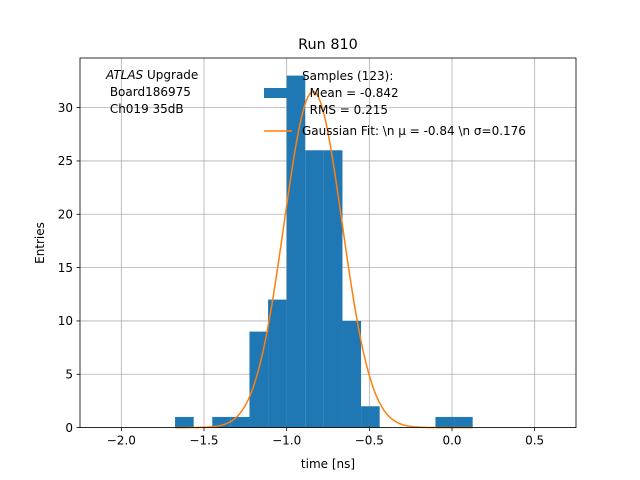  I want to click on x-axis-label: time [ns], so click(328, 464).